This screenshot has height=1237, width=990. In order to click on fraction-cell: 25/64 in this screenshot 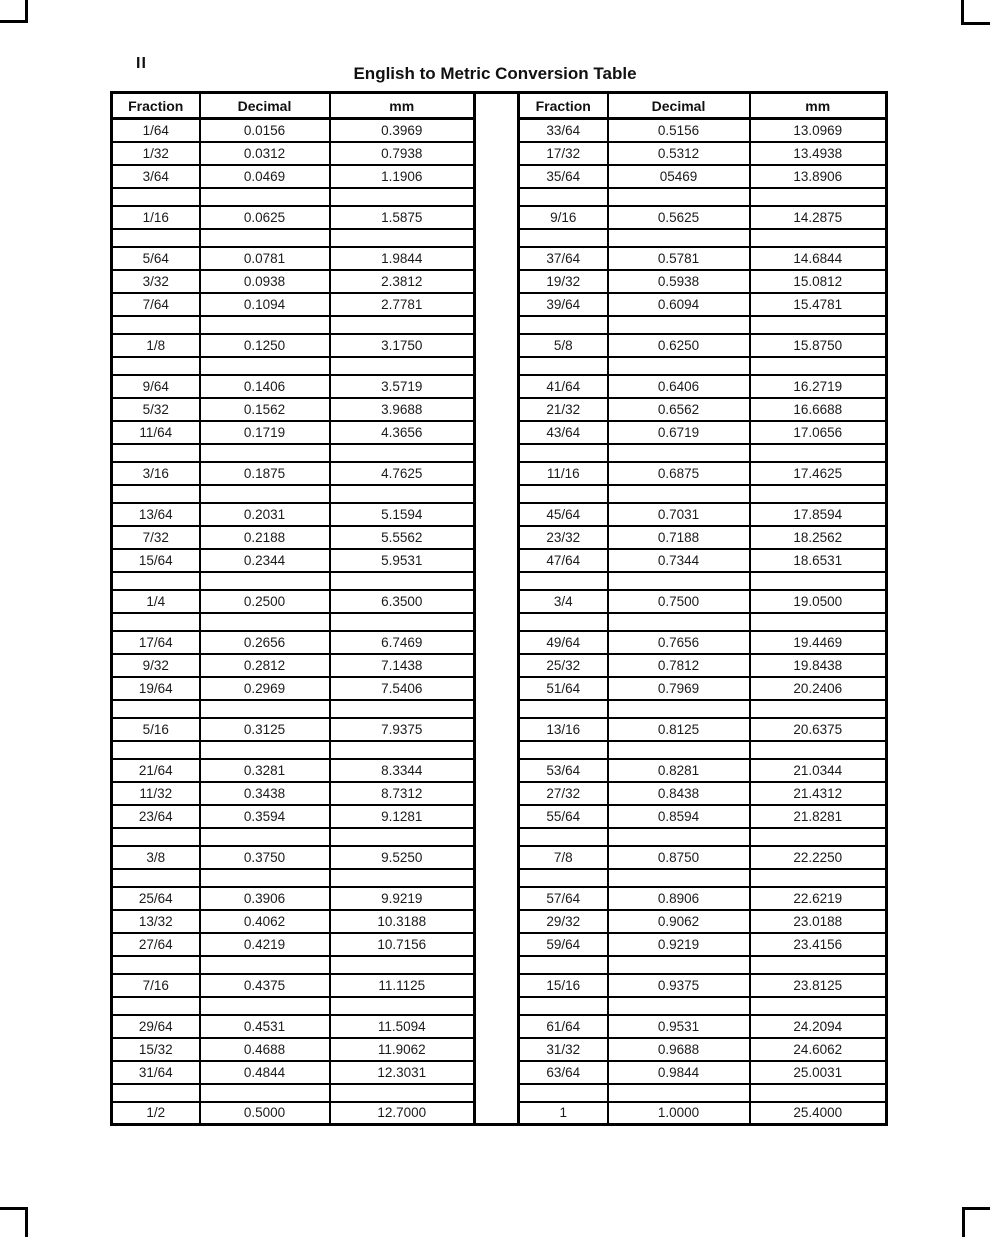, I will do `click(155, 898)`.